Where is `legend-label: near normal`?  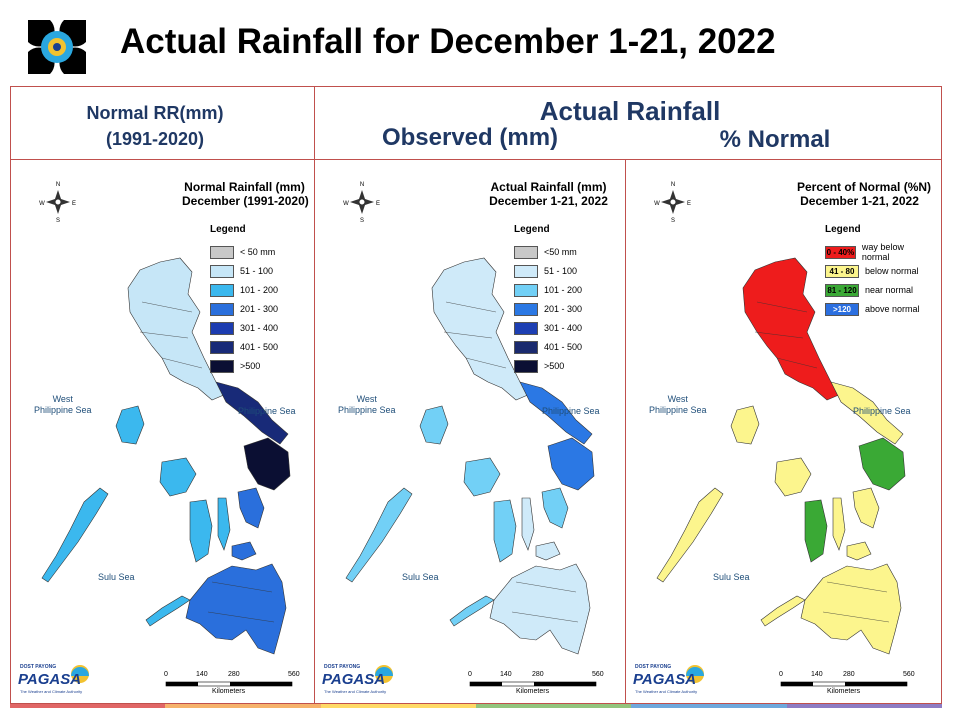 legend-label: near normal is located at coordinates (889, 290).